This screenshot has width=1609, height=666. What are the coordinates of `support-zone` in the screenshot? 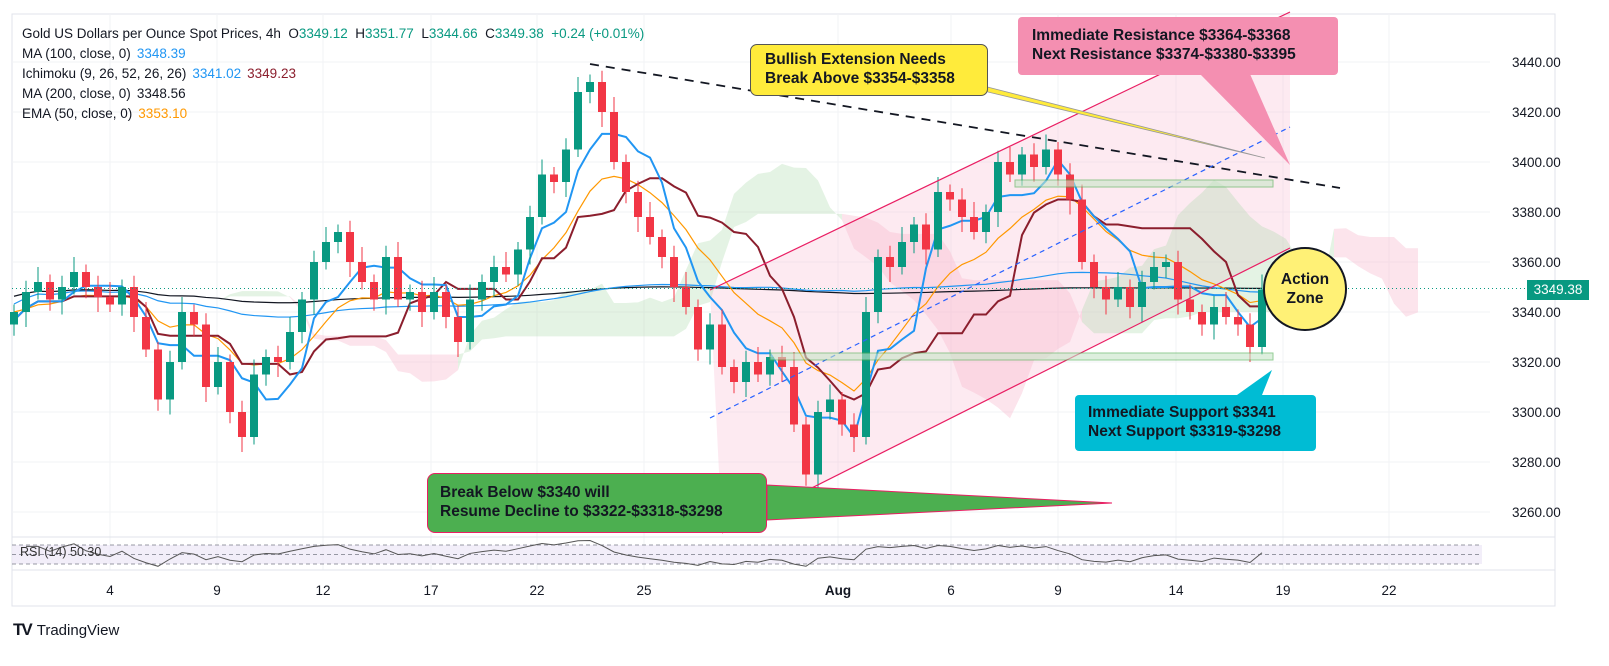 It's located at (1021, 356).